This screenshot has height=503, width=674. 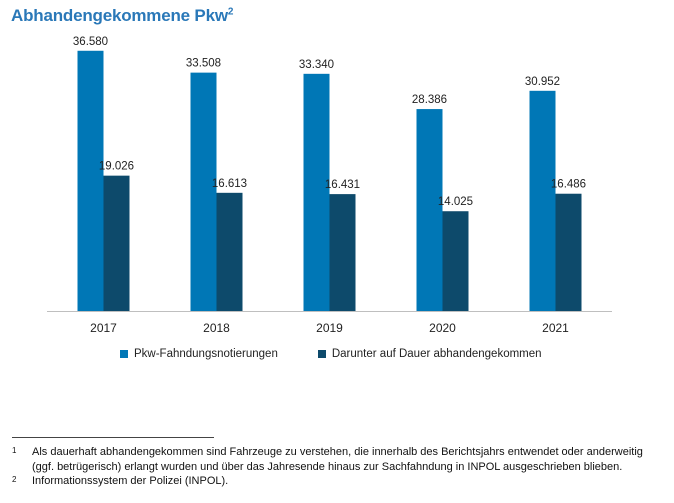 I want to click on x-tick-label-2020: 2020, so click(x=442, y=328).